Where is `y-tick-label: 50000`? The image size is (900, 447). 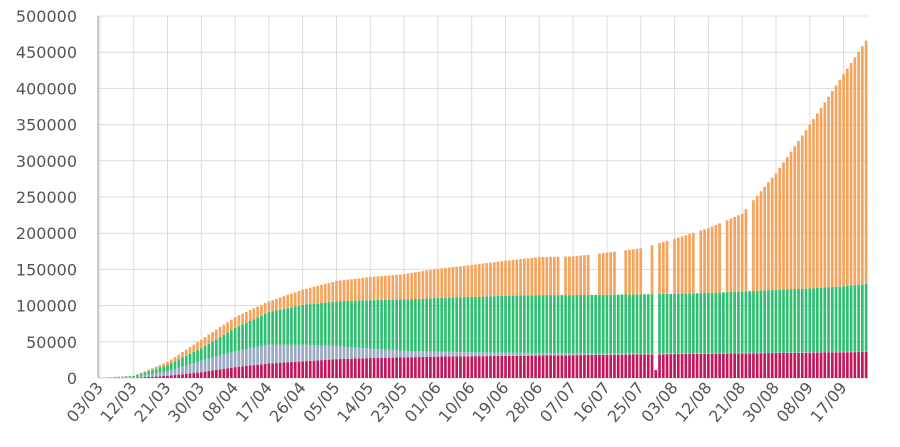
y-tick-label: 50000 is located at coordinates (51, 342).